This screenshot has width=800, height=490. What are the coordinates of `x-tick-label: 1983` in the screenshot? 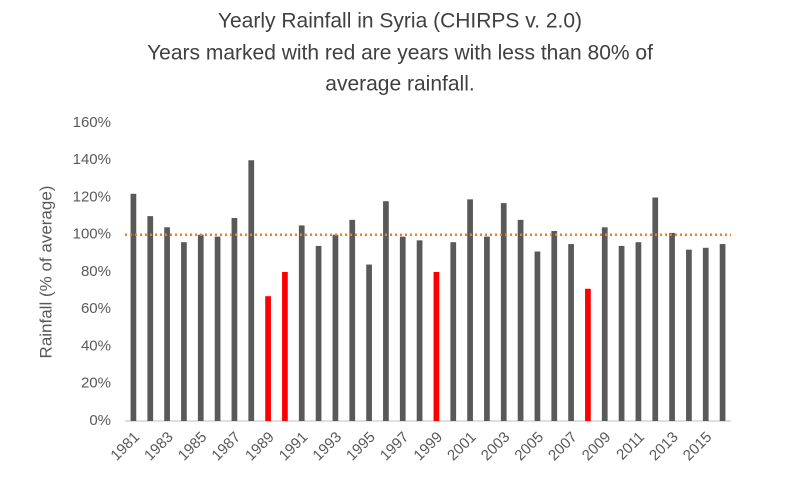 It's located at (159, 447).